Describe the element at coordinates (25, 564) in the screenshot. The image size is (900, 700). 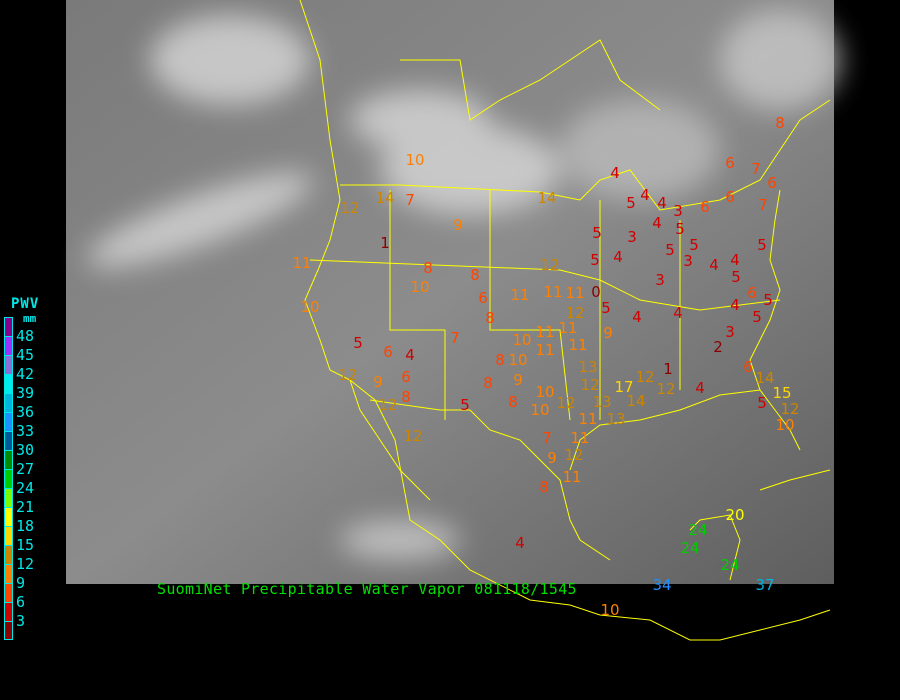
I see `legend-label: 12` at that location.